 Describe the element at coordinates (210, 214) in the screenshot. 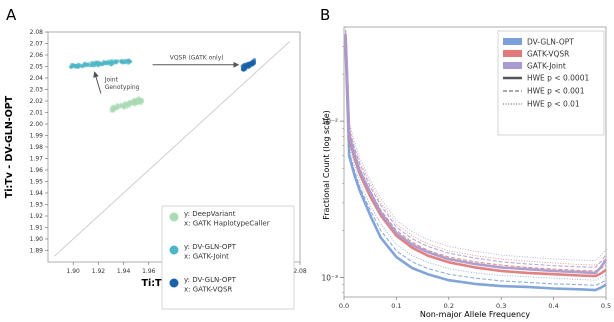

I see `legend-label-a: y: DeepVariant` at that location.